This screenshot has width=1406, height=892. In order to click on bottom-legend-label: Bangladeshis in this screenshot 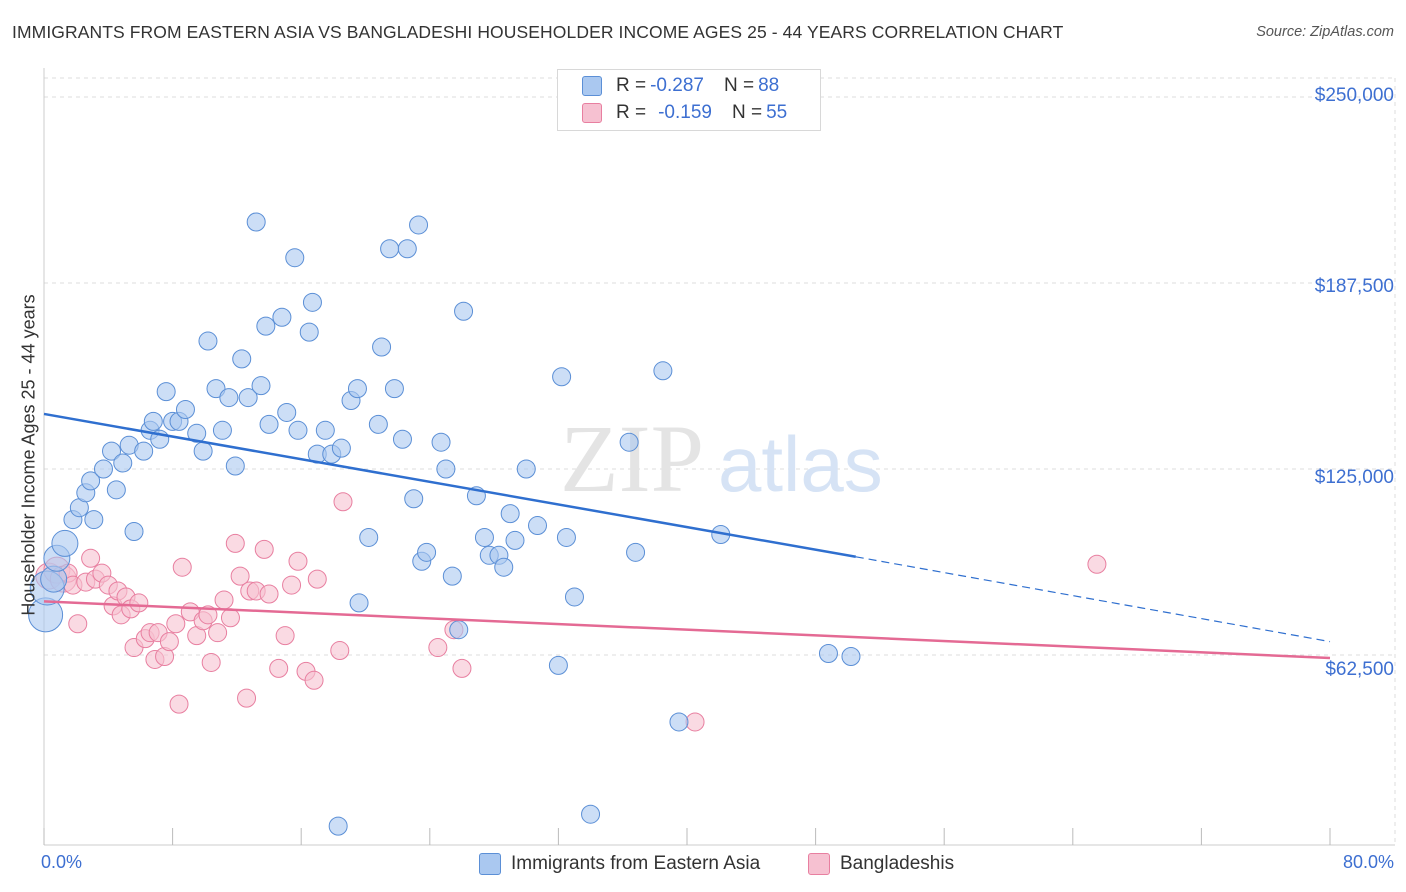, I will do `click(897, 863)`.